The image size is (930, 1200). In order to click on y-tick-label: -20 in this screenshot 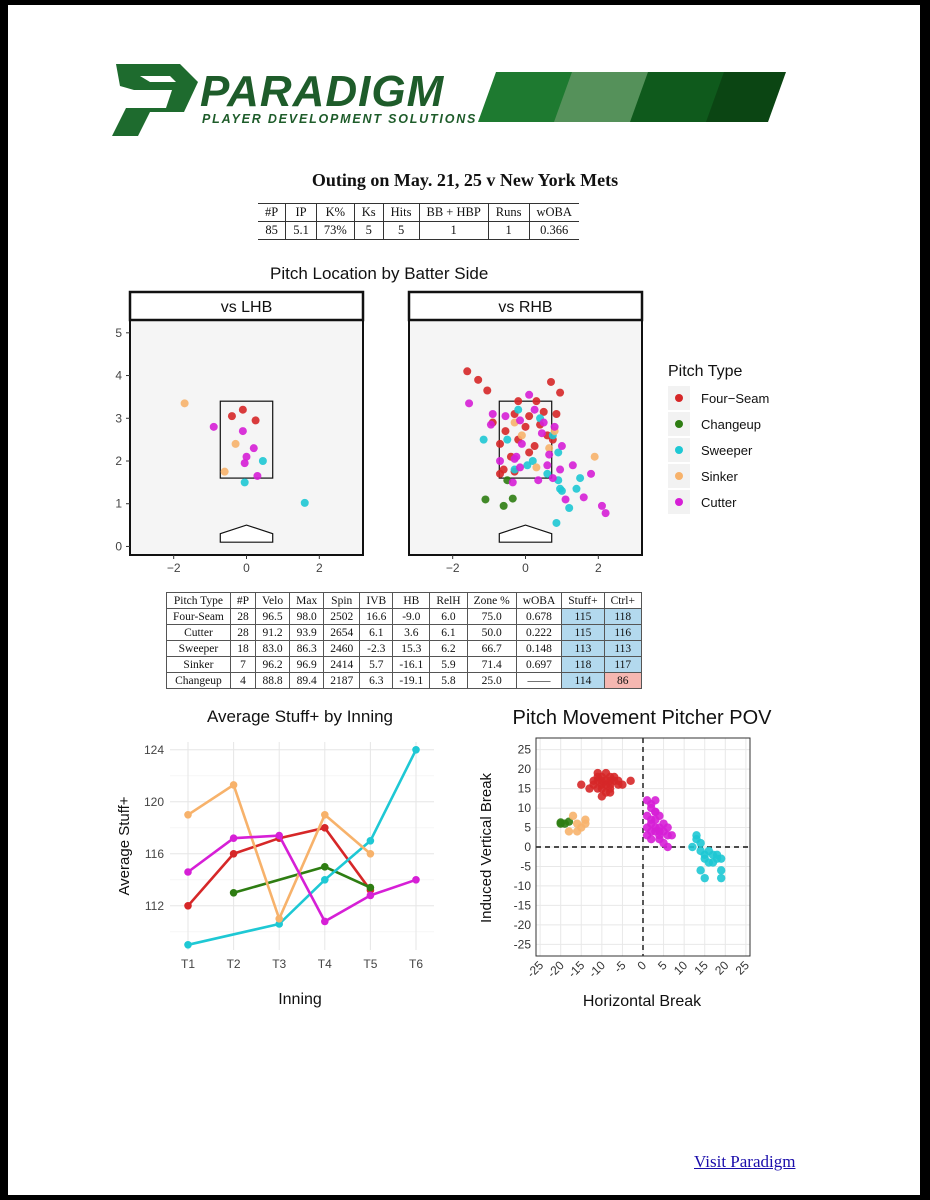, I will do `click(523, 925)`.